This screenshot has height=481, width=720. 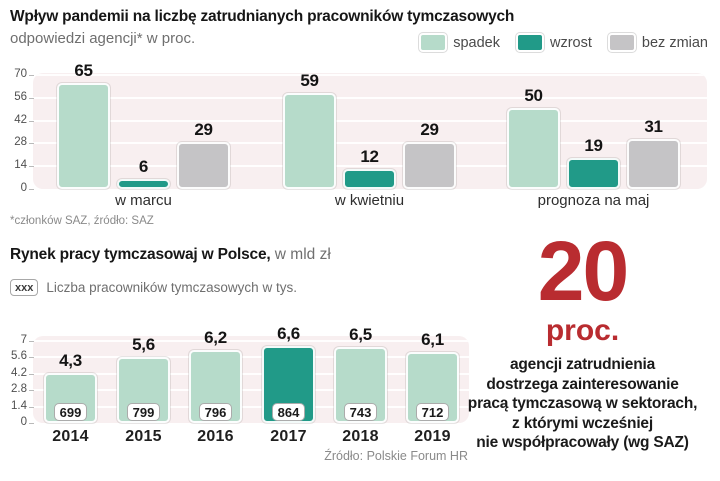 I want to click on category-label-1: w kwietniu, so click(x=369, y=200).